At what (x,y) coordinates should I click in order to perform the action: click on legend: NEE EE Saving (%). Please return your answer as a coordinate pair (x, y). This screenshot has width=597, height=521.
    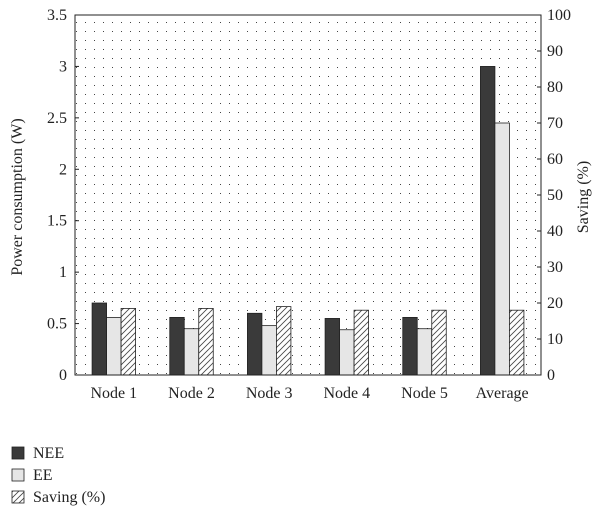
    Looking at the image, I should click on (58, 475).